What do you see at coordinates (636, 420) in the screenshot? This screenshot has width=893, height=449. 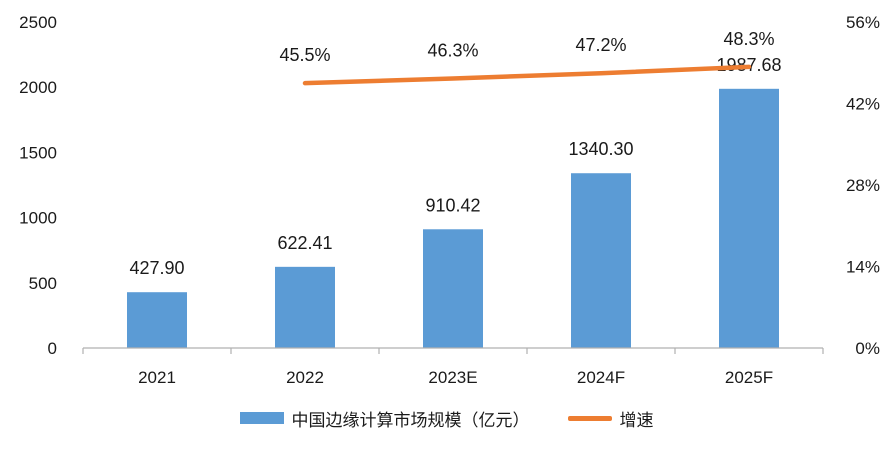 I see `legend-label-growth: 增速` at bounding box center [636, 420].